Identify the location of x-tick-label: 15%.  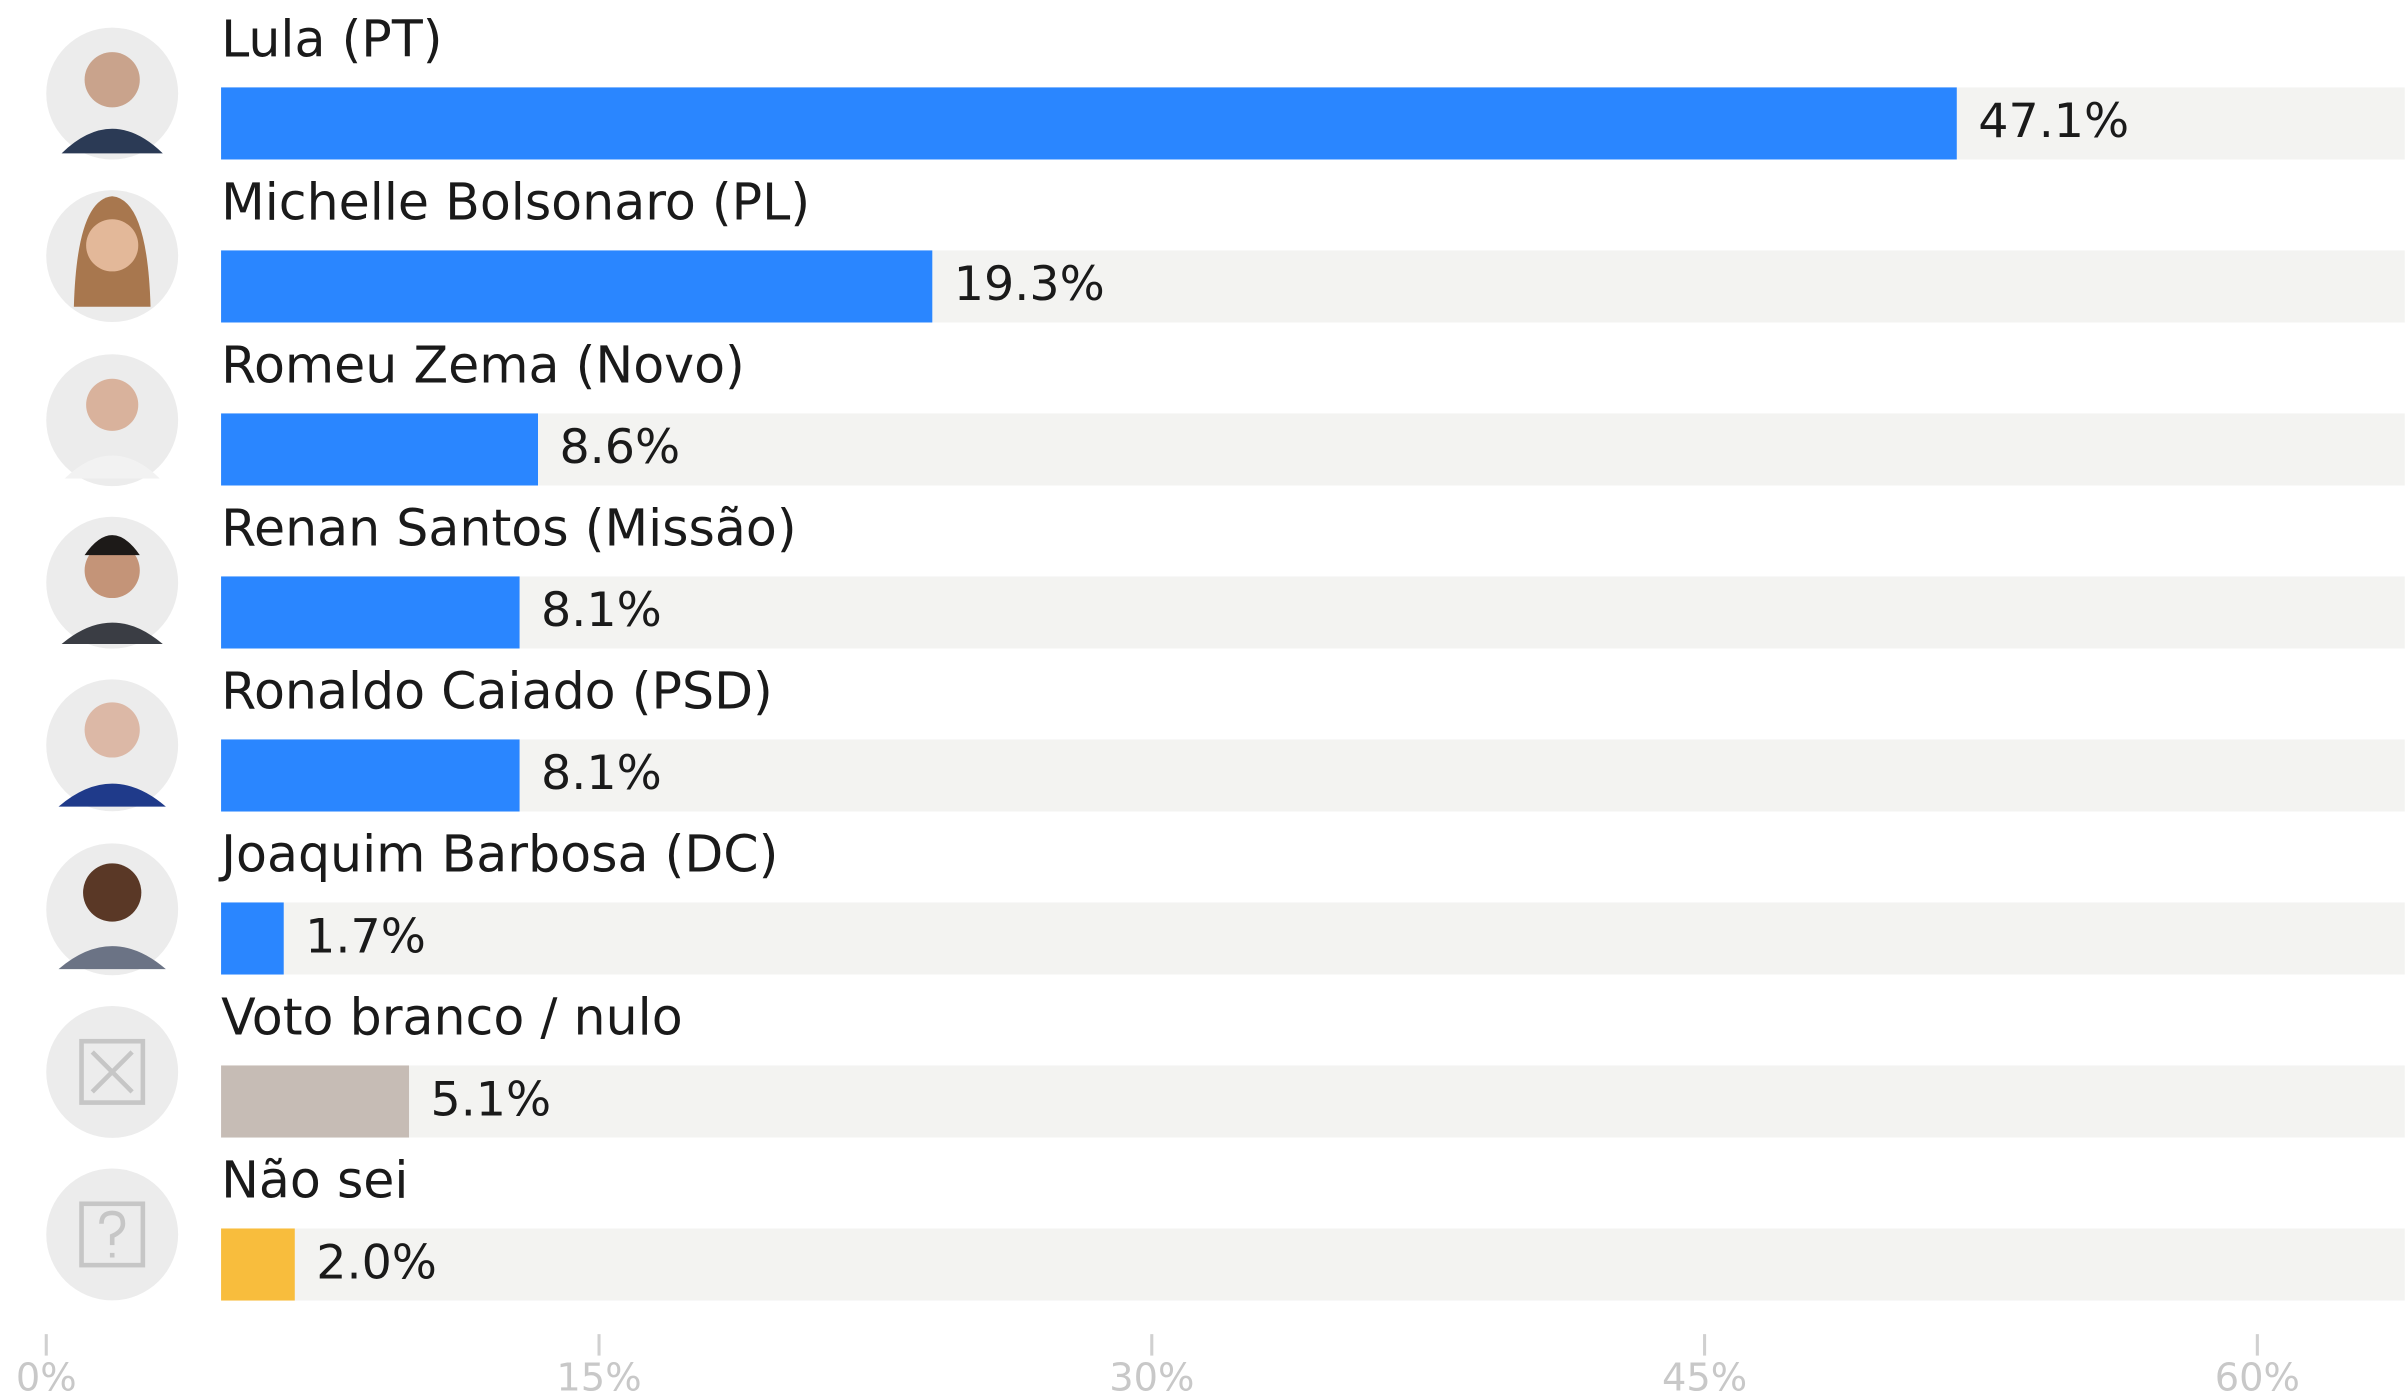
(598, 1376).